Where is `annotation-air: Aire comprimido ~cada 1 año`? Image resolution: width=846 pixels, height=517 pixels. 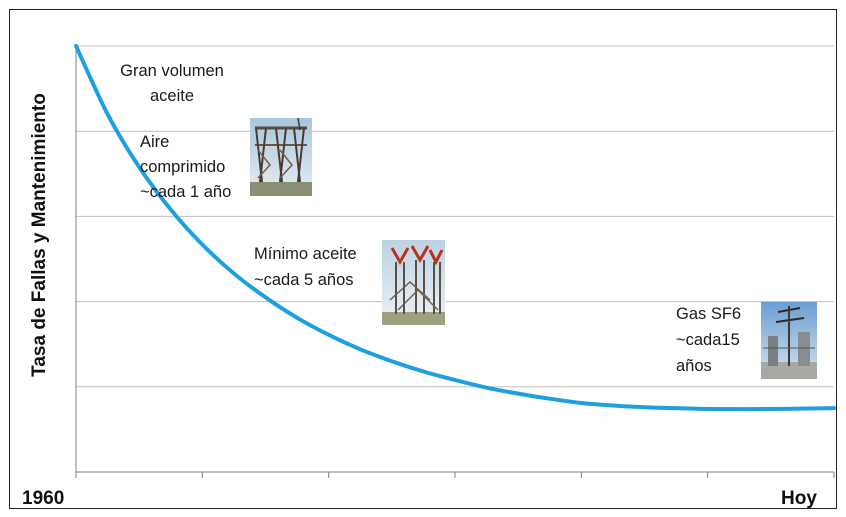
annotation-air: Aire comprimido ~cada 1 año is located at coordinates (226, 159).